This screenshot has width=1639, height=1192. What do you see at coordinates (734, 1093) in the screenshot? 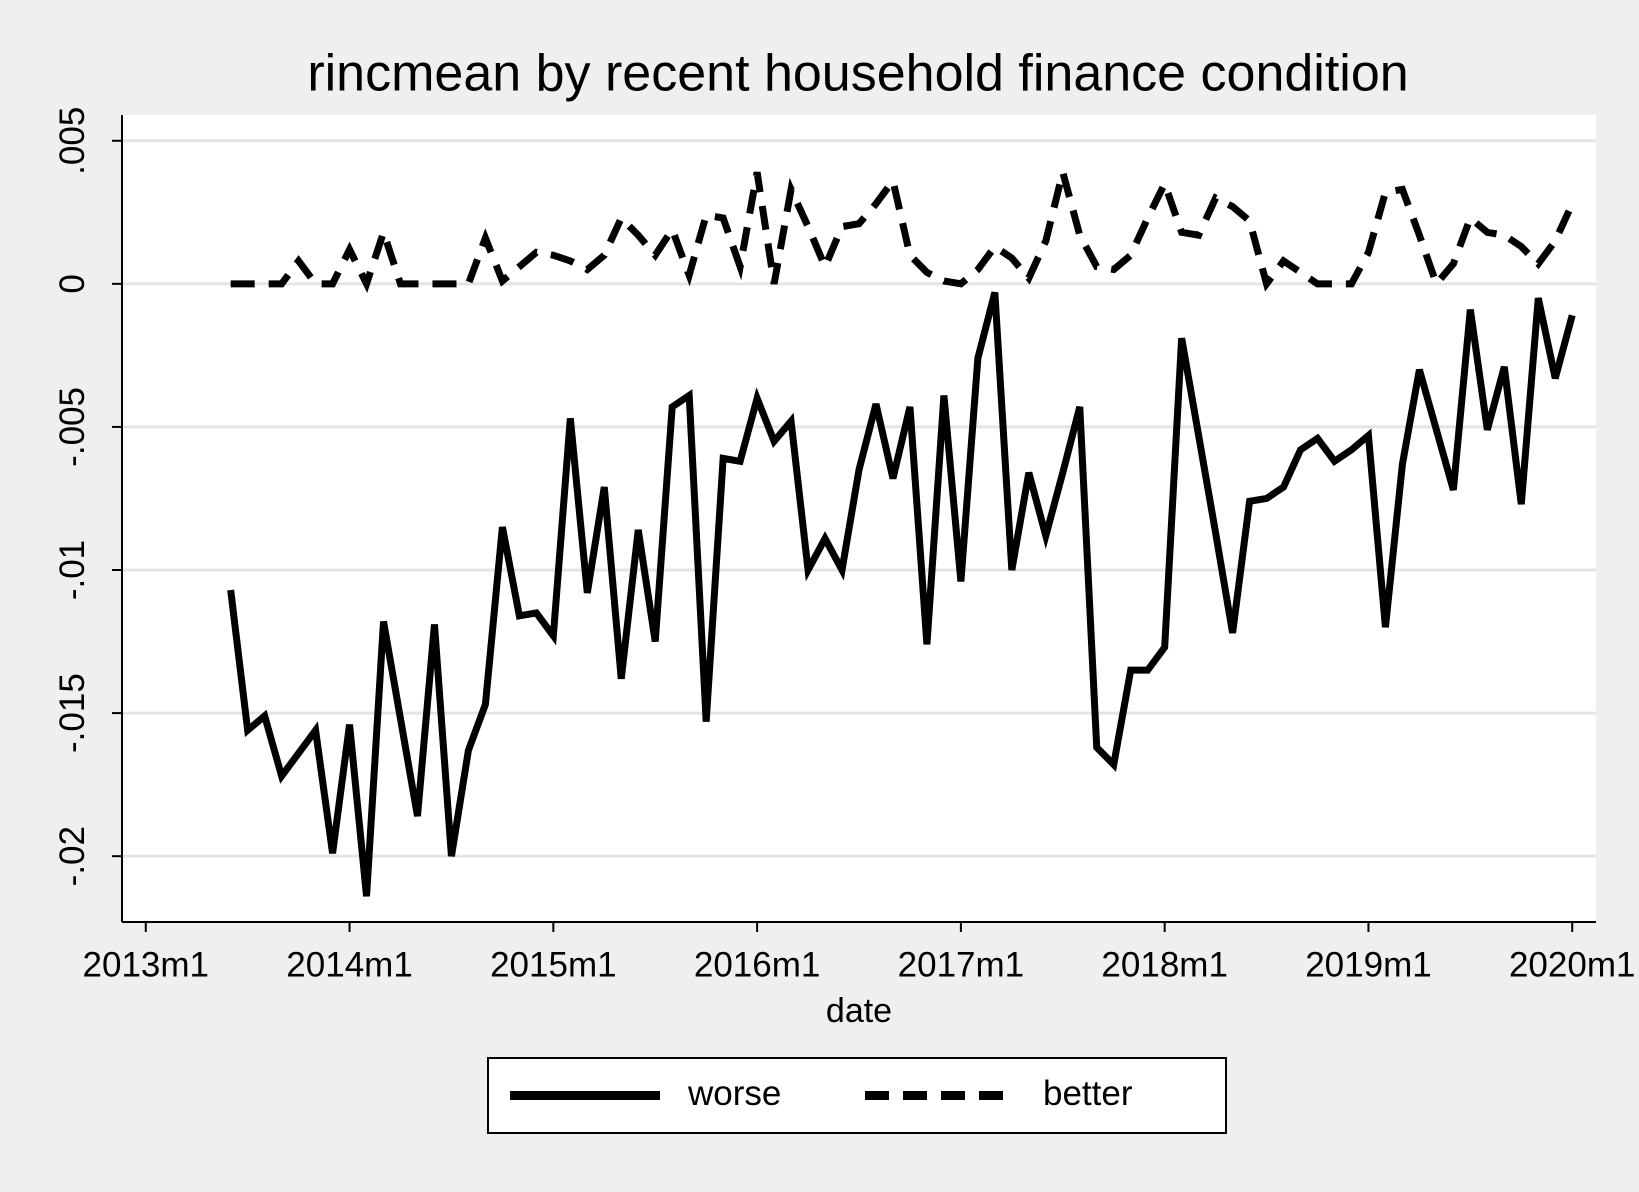
I see `legend-label: worse` at bounding box center [734, 1093].